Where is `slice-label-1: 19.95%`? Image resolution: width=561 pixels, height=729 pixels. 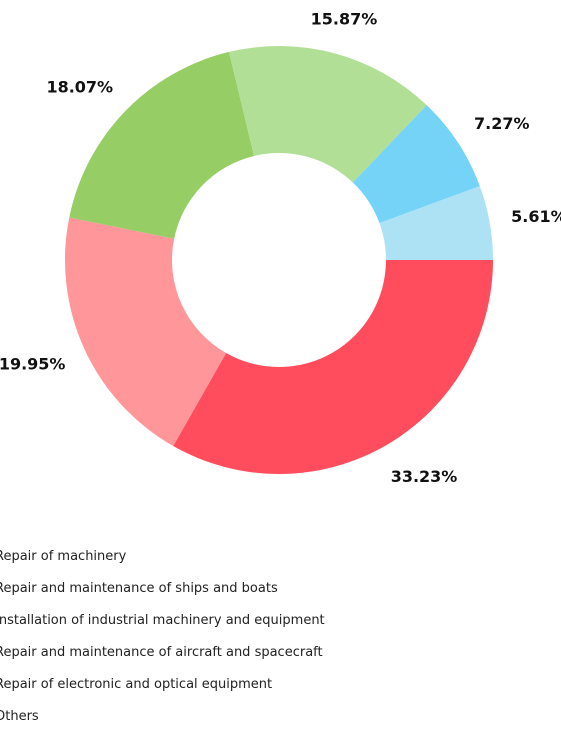 slice-label-1: 19.95% is located at coordinates (32, 364).